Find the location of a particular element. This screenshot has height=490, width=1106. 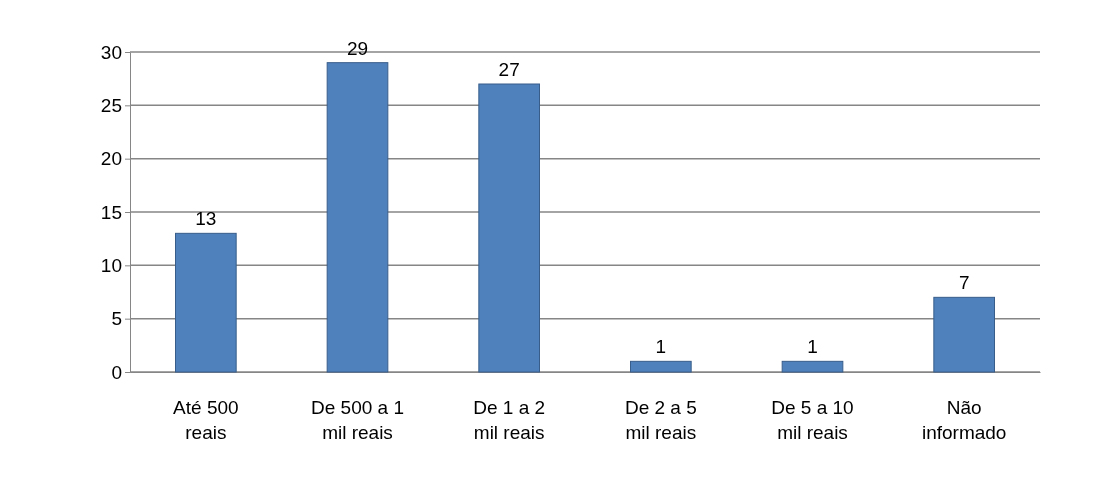

y-tick-label: 25 is located at coordinates (111, 105).